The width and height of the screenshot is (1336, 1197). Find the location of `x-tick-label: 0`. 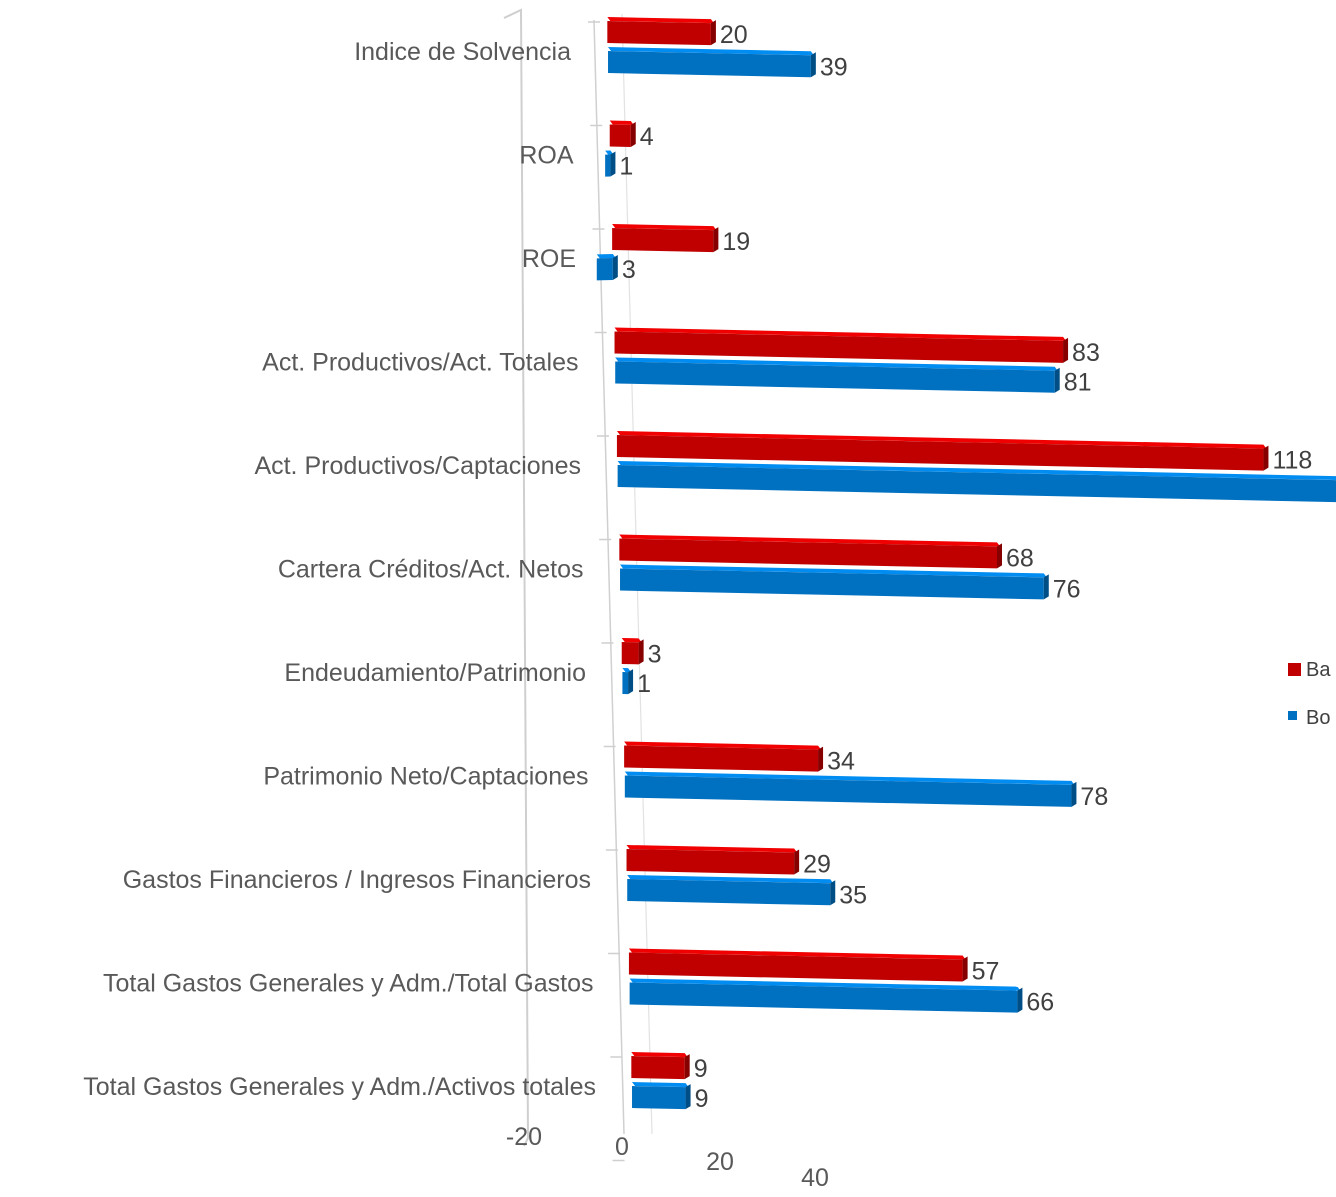

x-tick-label: 0 is located at coordinates (622, 1147).